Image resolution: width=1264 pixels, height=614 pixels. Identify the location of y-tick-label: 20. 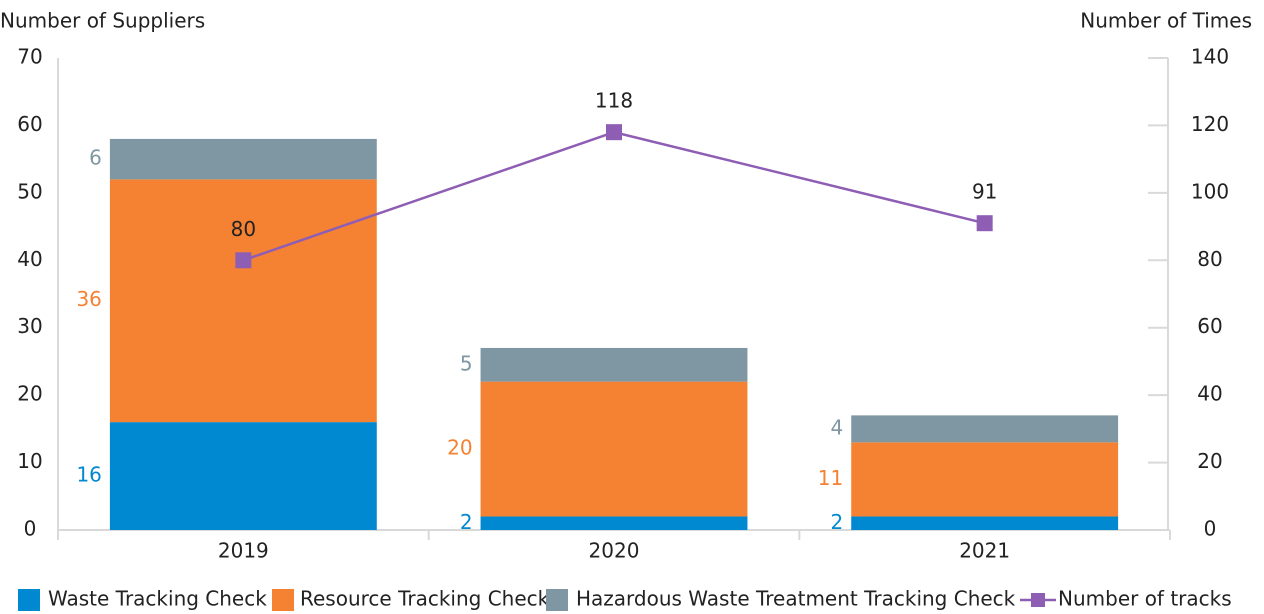
(29, 394).